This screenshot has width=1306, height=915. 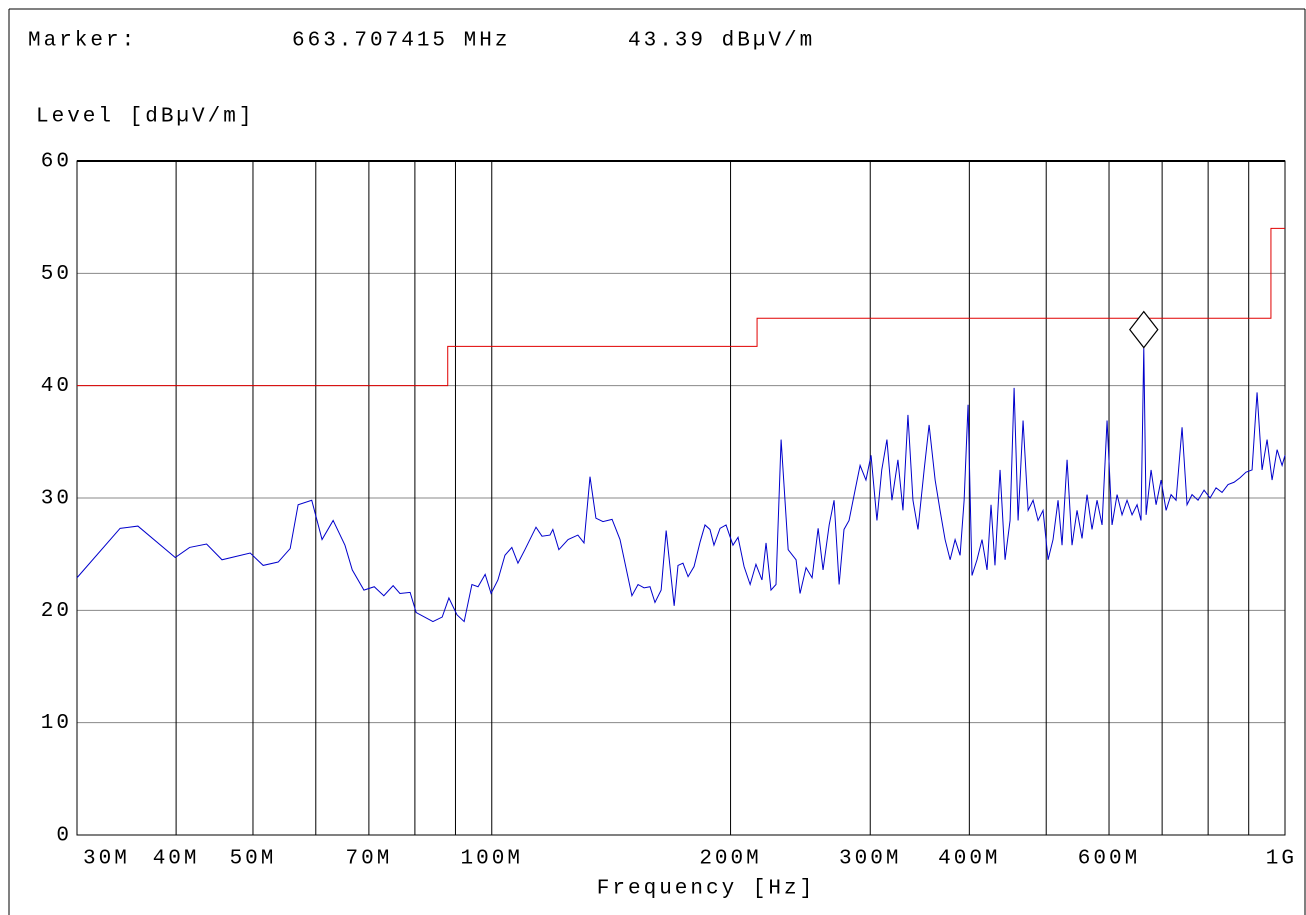 What do you see at coordinates (253, 859) in the screenshot?
I see `x-tick-label: 50M` at bounding box center [253, 859].